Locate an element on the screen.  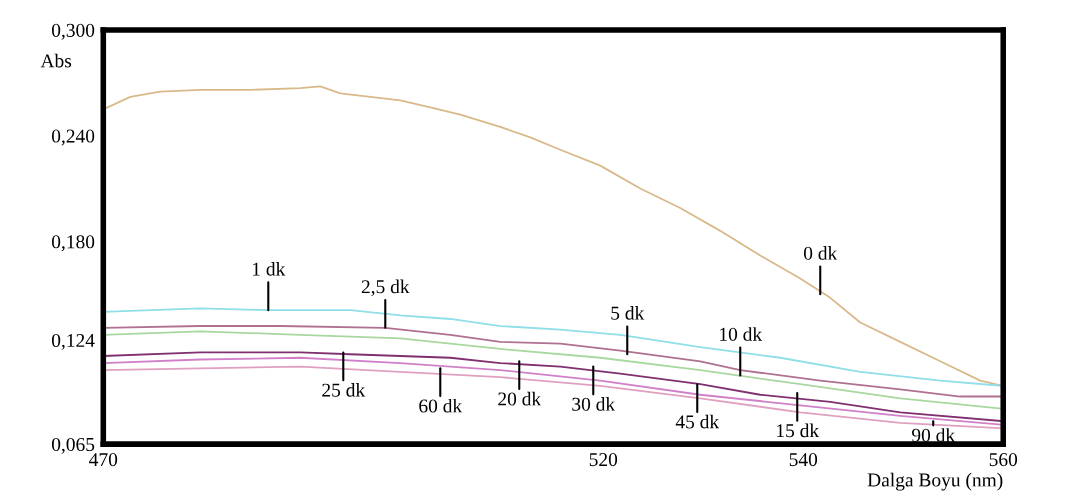
x-tick-label: 470 is located at coordinates (103, 460).